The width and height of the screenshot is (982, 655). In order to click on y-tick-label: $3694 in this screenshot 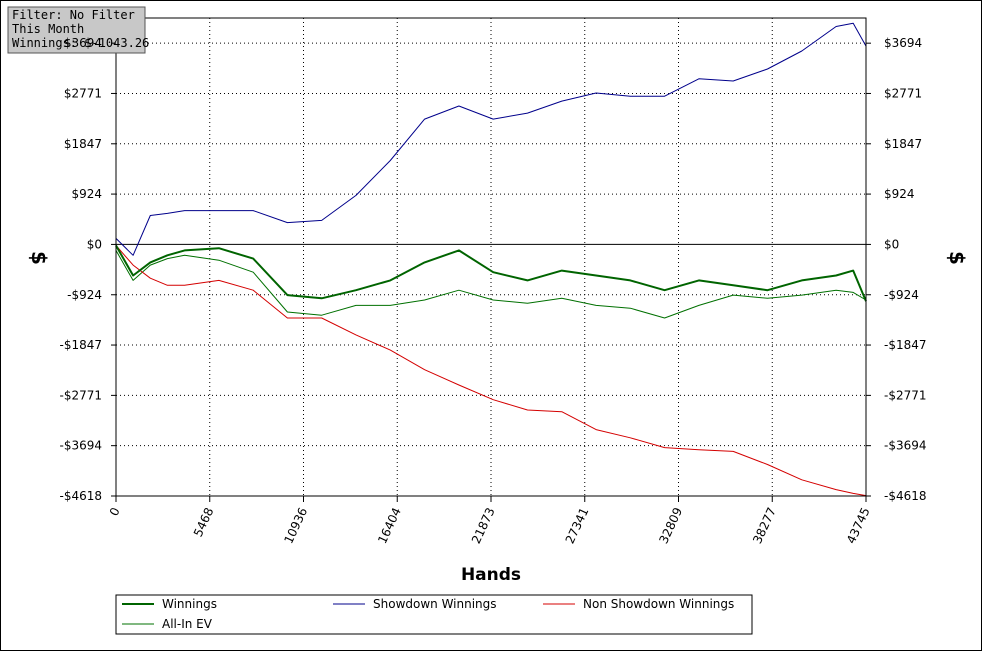, I will do `click(83, 43)`.